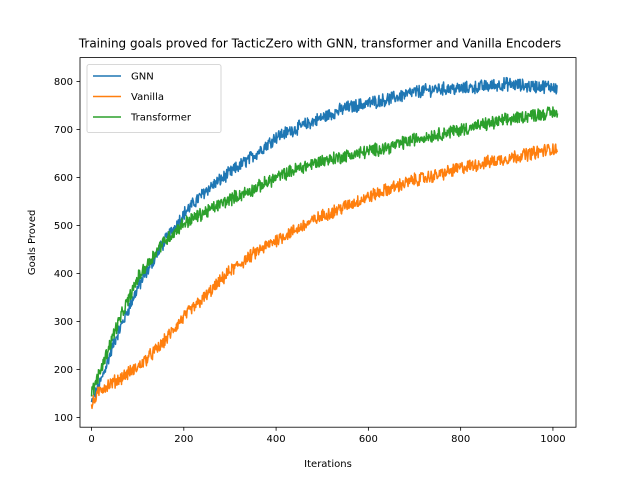  I want to click on y-tick-label: 800, so click(63, 82).